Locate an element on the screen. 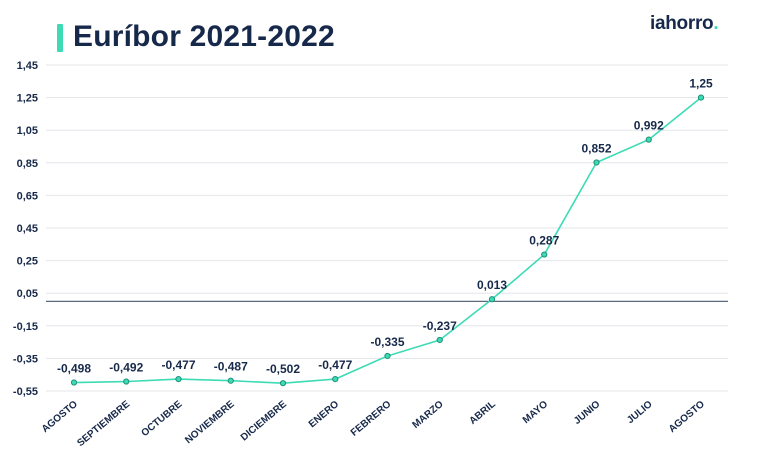  y-tick-label: 0,65 is located at coordinates (27, 196).